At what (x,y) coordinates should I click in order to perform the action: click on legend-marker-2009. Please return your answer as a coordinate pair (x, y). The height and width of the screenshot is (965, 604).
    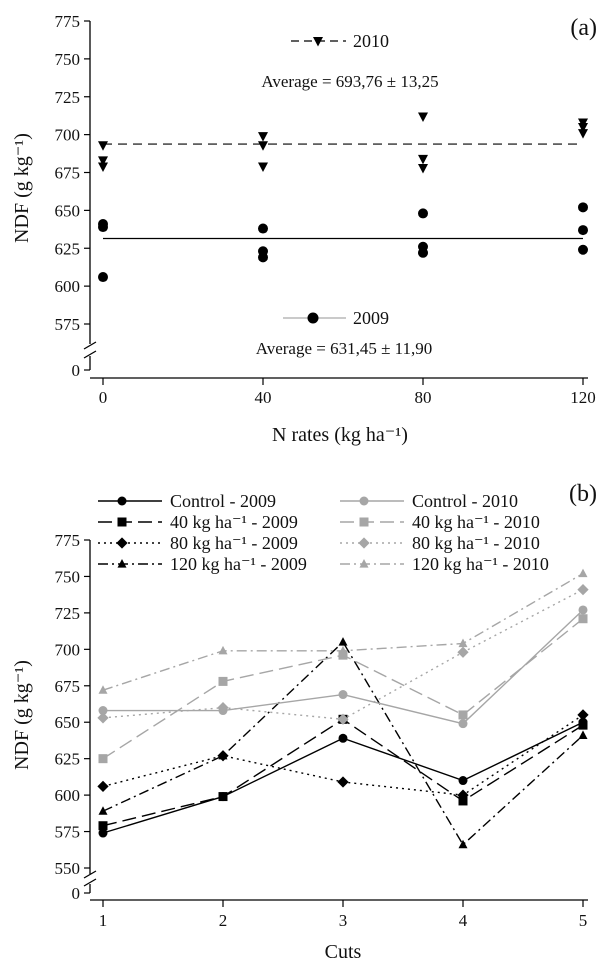
    Looking at the image, I should click on (313, 318).